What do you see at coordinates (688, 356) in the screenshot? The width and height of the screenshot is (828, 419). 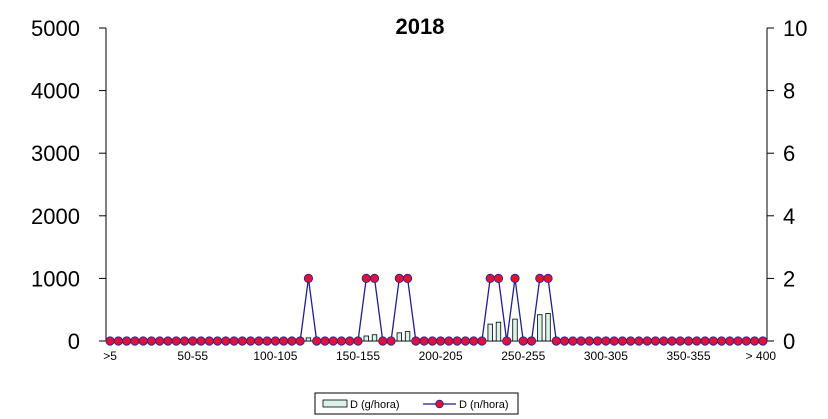 I see `x-tick-label: 350-355` at bounding box center [688, 356].